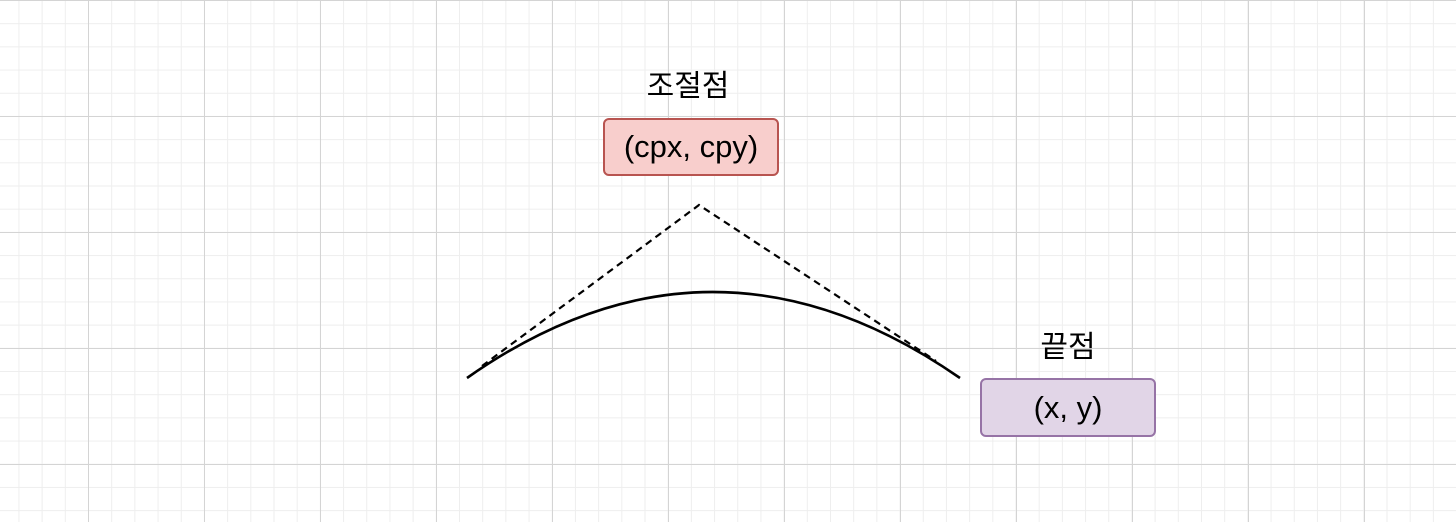 The width and height of the screenshot is (1456, 522). What do you see at coordinates (713, 335) in the screenshot?
I see `quadratic-curve` at bounding box center [713, 335].